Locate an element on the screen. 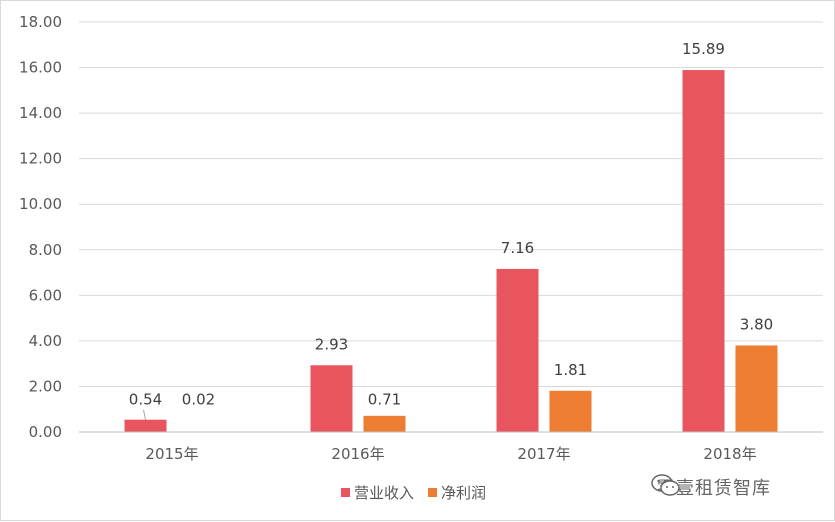  data-label: 0.71 is located at coordinates (384, 400).